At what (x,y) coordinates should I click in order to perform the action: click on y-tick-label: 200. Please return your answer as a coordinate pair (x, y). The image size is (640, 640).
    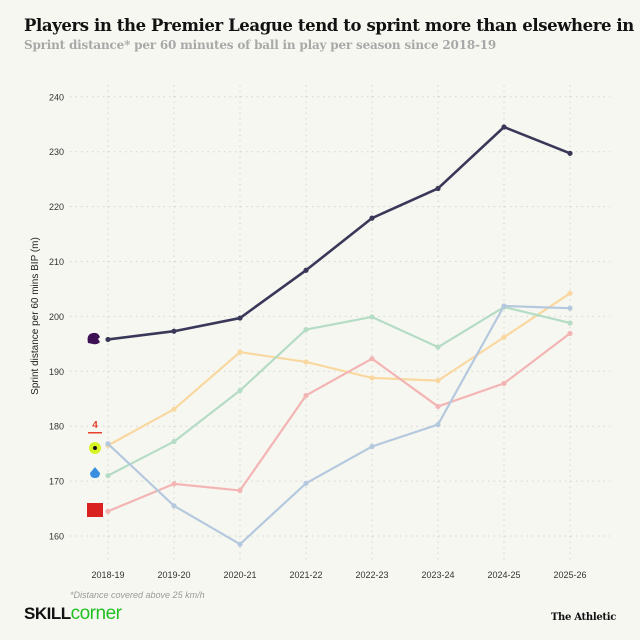
    Looking at the image, I should click on (56, 317).